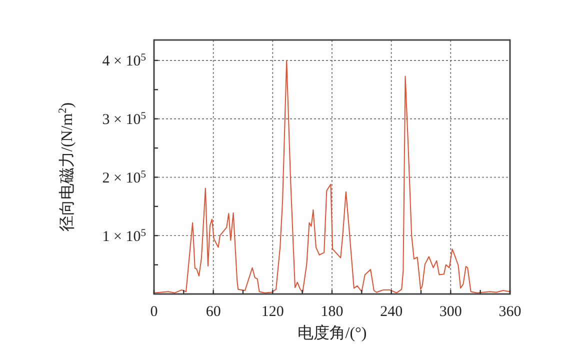 Image resolution: width=574 pixels, height=354 pixels. What do you see at coordinates (332, 333) in the screenshot?
I see `x-axis-title: 电度角/(°)` at bounding box center [332, 333].